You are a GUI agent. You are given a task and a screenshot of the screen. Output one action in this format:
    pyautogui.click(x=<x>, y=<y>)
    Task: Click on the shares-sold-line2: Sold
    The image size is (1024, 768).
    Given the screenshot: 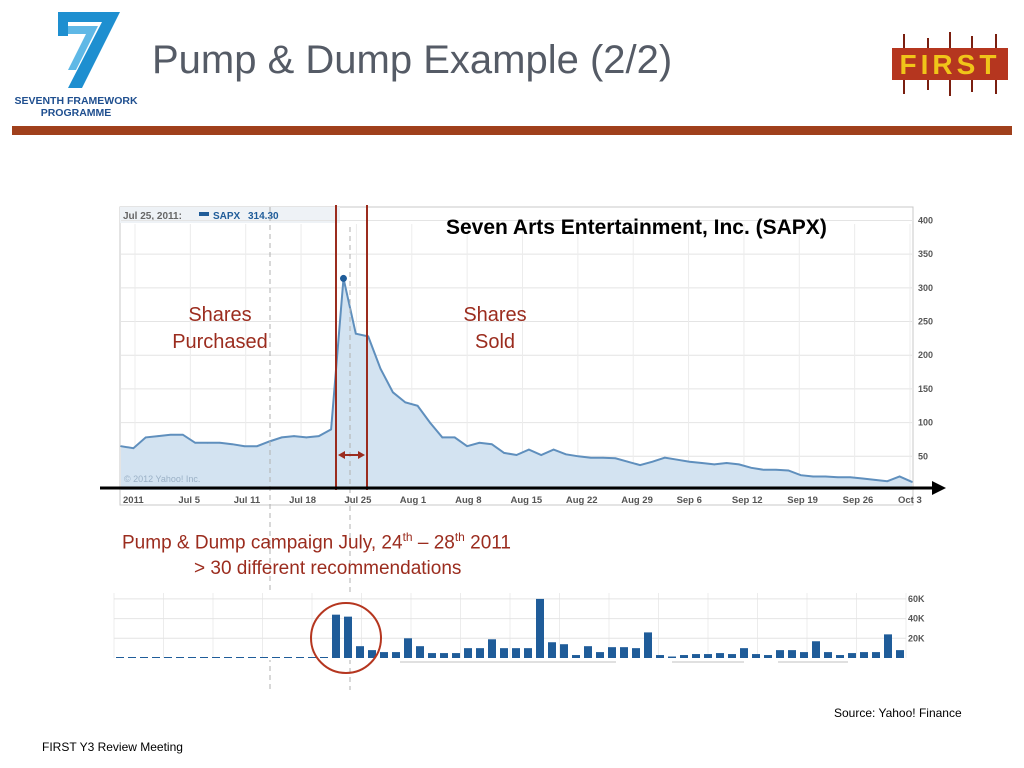 What is the action you would take?
    pyautogui.click(x=495, y=342)
    